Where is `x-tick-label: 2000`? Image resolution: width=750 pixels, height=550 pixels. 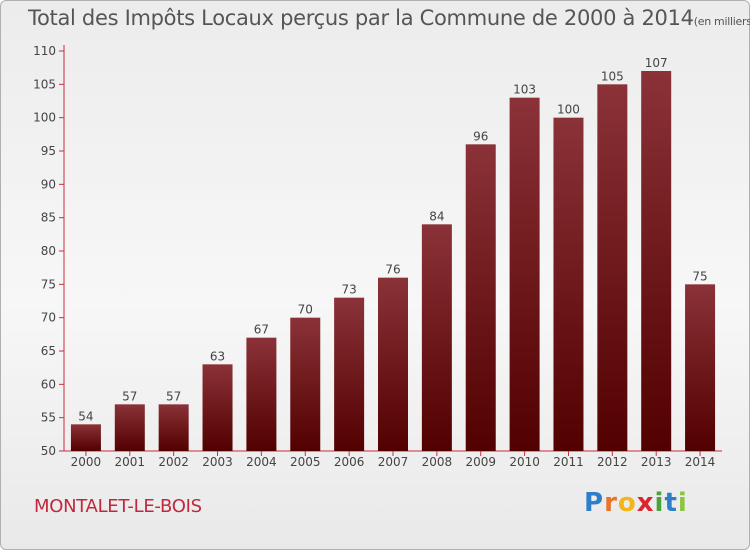 x-tick-label: 2000 is located at coordinates (86, 462).